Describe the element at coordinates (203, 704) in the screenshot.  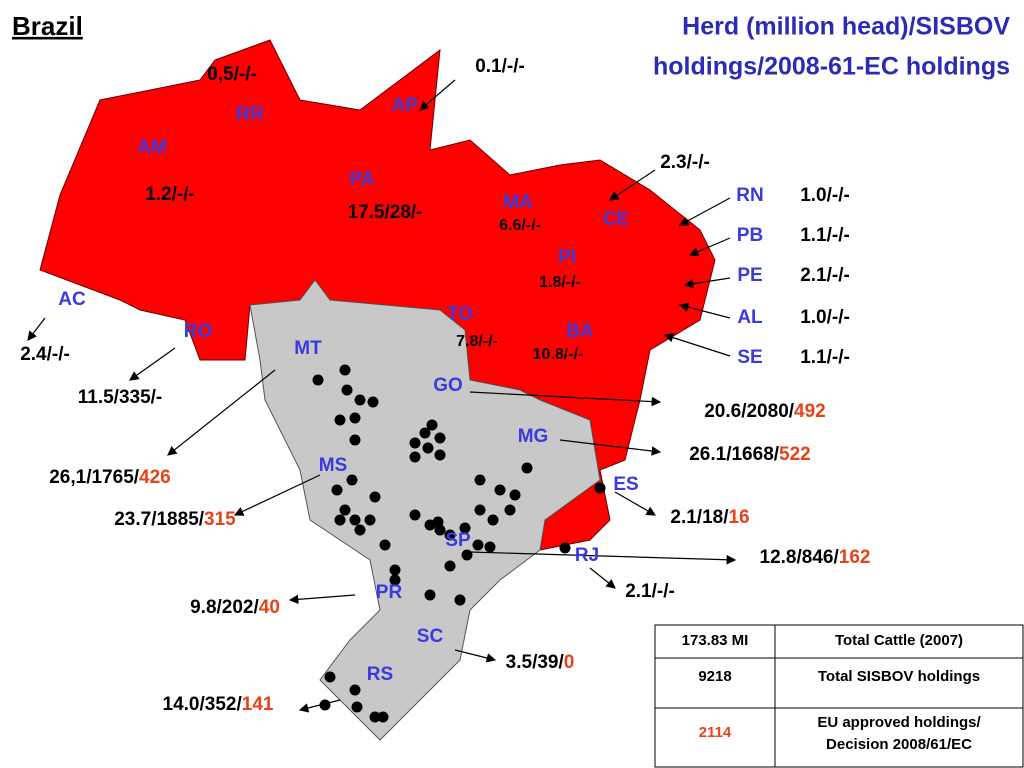
I see `herd-holdings: 14.0/352/` at that location.